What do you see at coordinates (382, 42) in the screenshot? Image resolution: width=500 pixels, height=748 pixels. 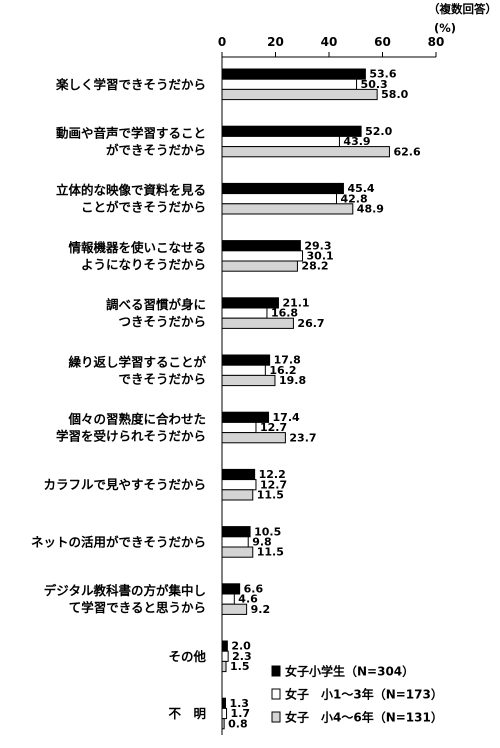 I see `x-tick-label: 60` at bounding box center [382, 42].